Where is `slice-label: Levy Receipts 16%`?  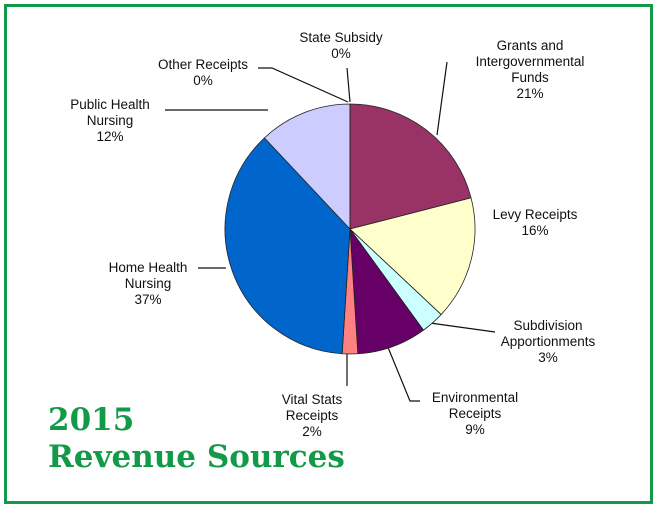 slice-label: Levy Receipts 16% is located at coordinates (535, 223).